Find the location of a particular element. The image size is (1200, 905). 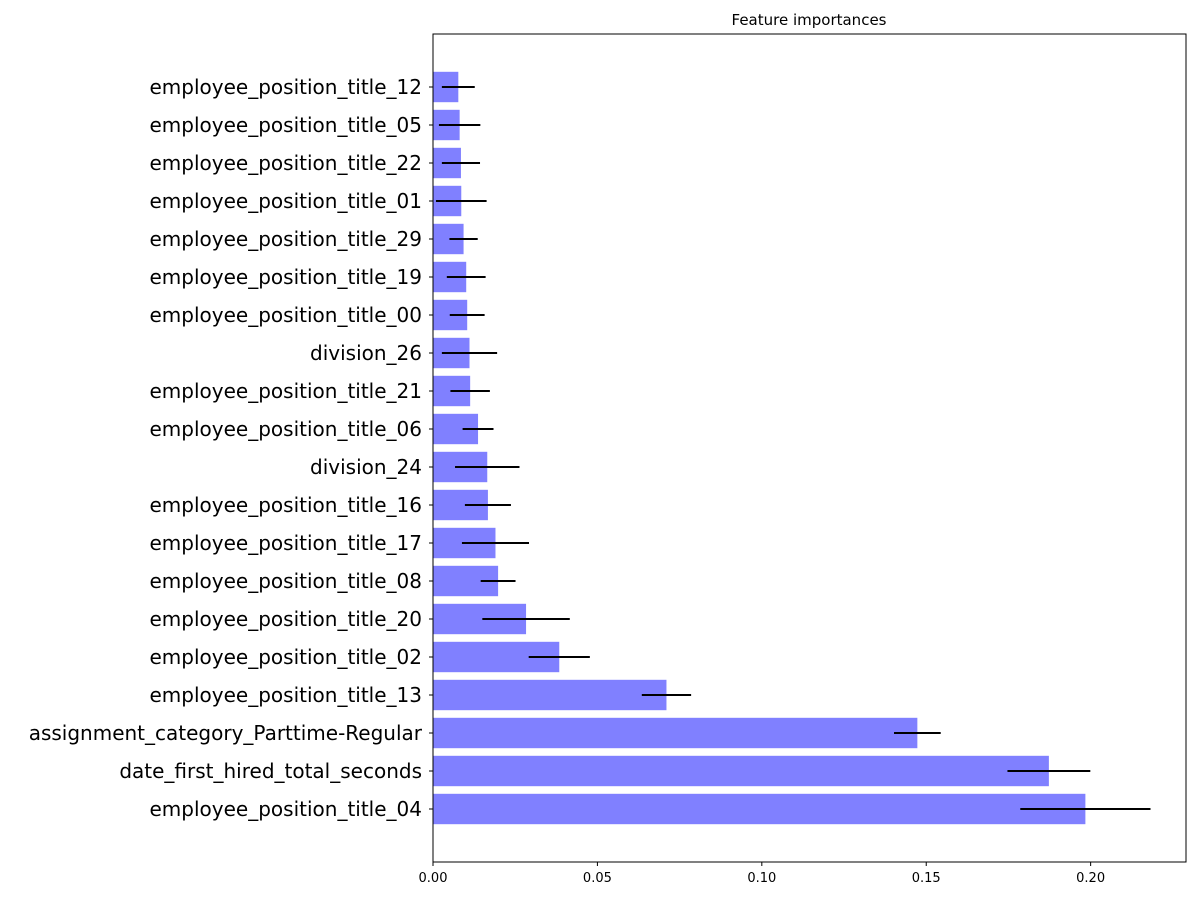

bar-assignment_category_Parttime-Regular is located at coordinates (675, 733).